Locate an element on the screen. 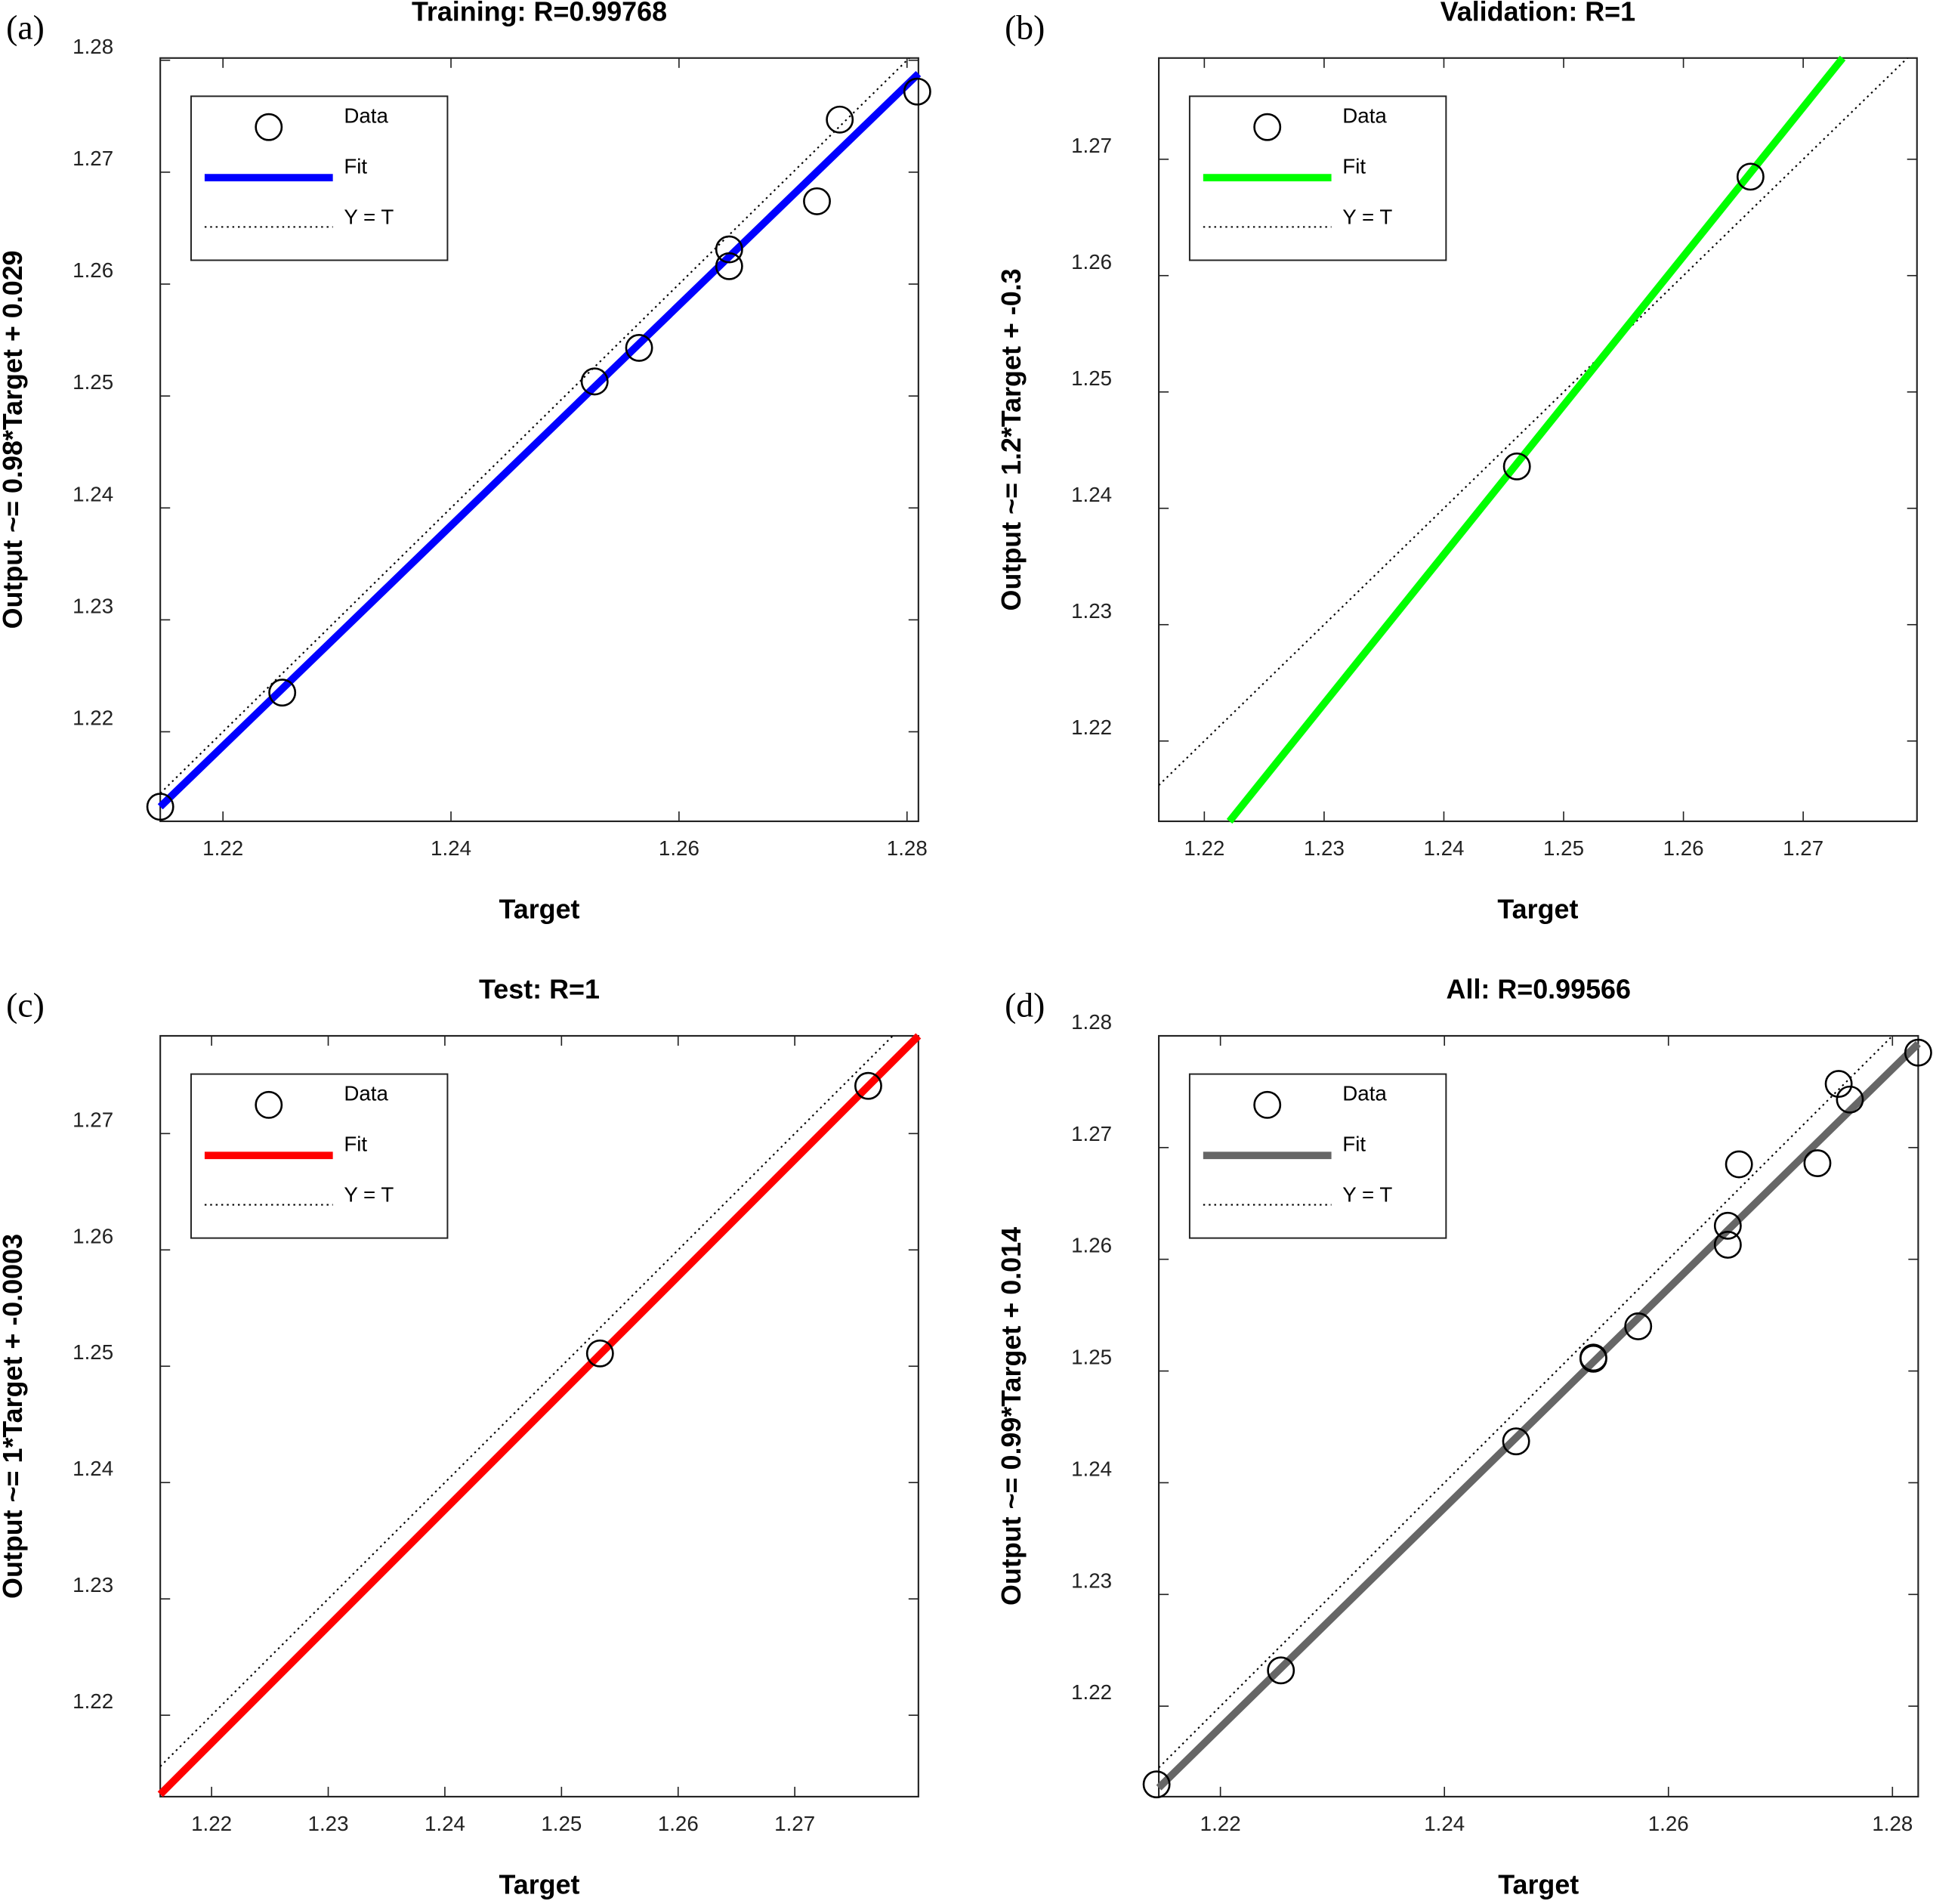  y-axis-label: Output ~= 0.99*Target + 0.014 is located at coordinates (1011, 1416).